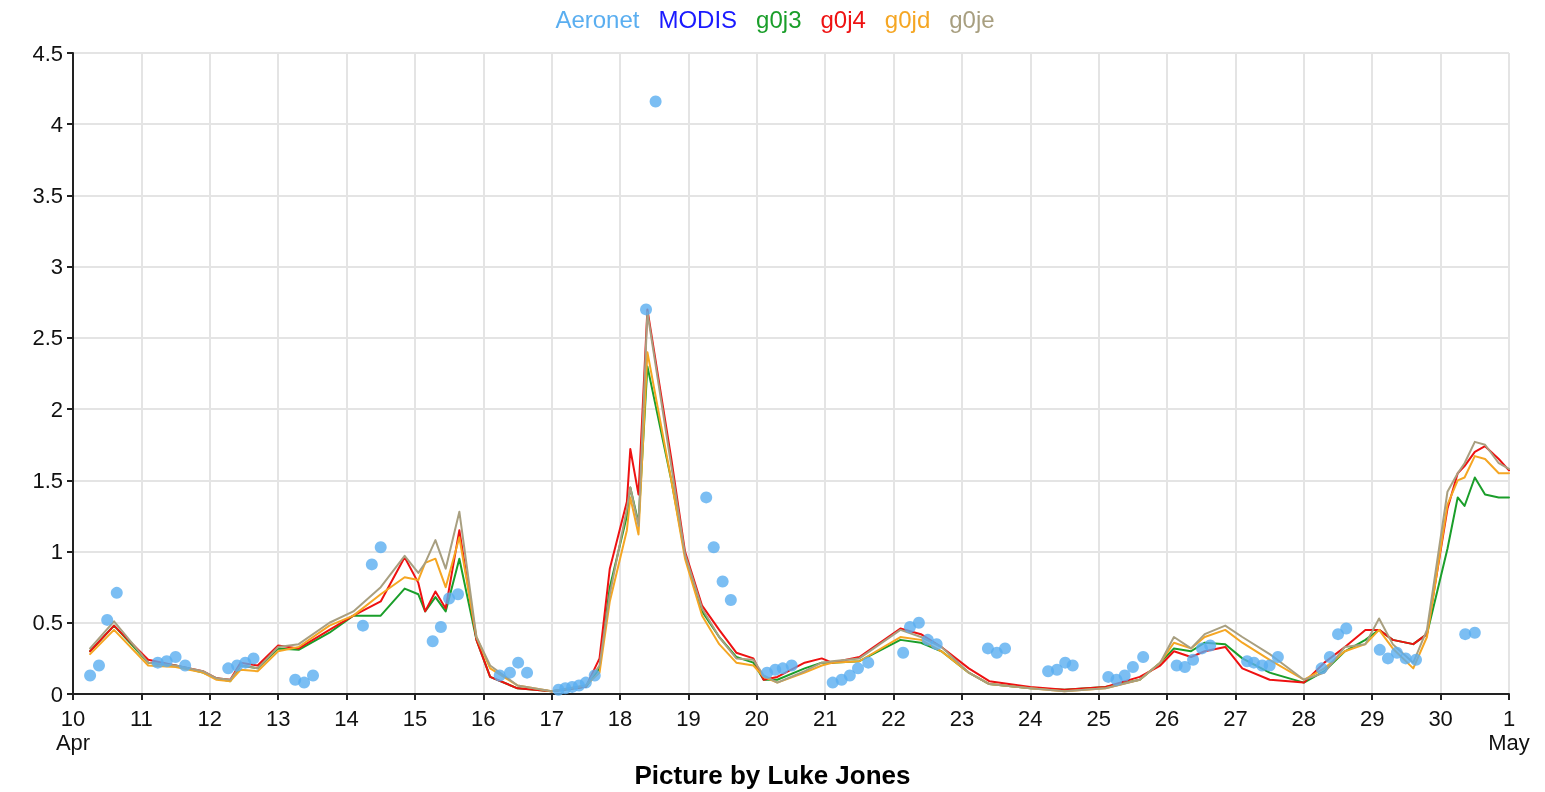 The width and height of the screenshot is (1545, 792). What do you see at coordinates (56, 694) in the screenshot?
I see `y-tick-label: 0` at bounding box center [56, 694].